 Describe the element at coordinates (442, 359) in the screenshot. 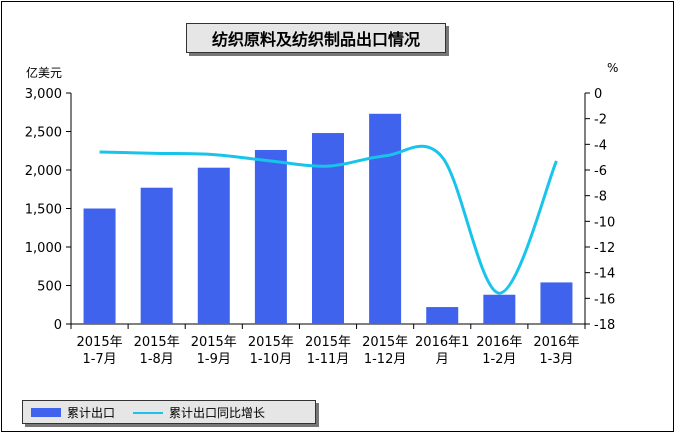

I see `x-tick-label: 月` at that location.